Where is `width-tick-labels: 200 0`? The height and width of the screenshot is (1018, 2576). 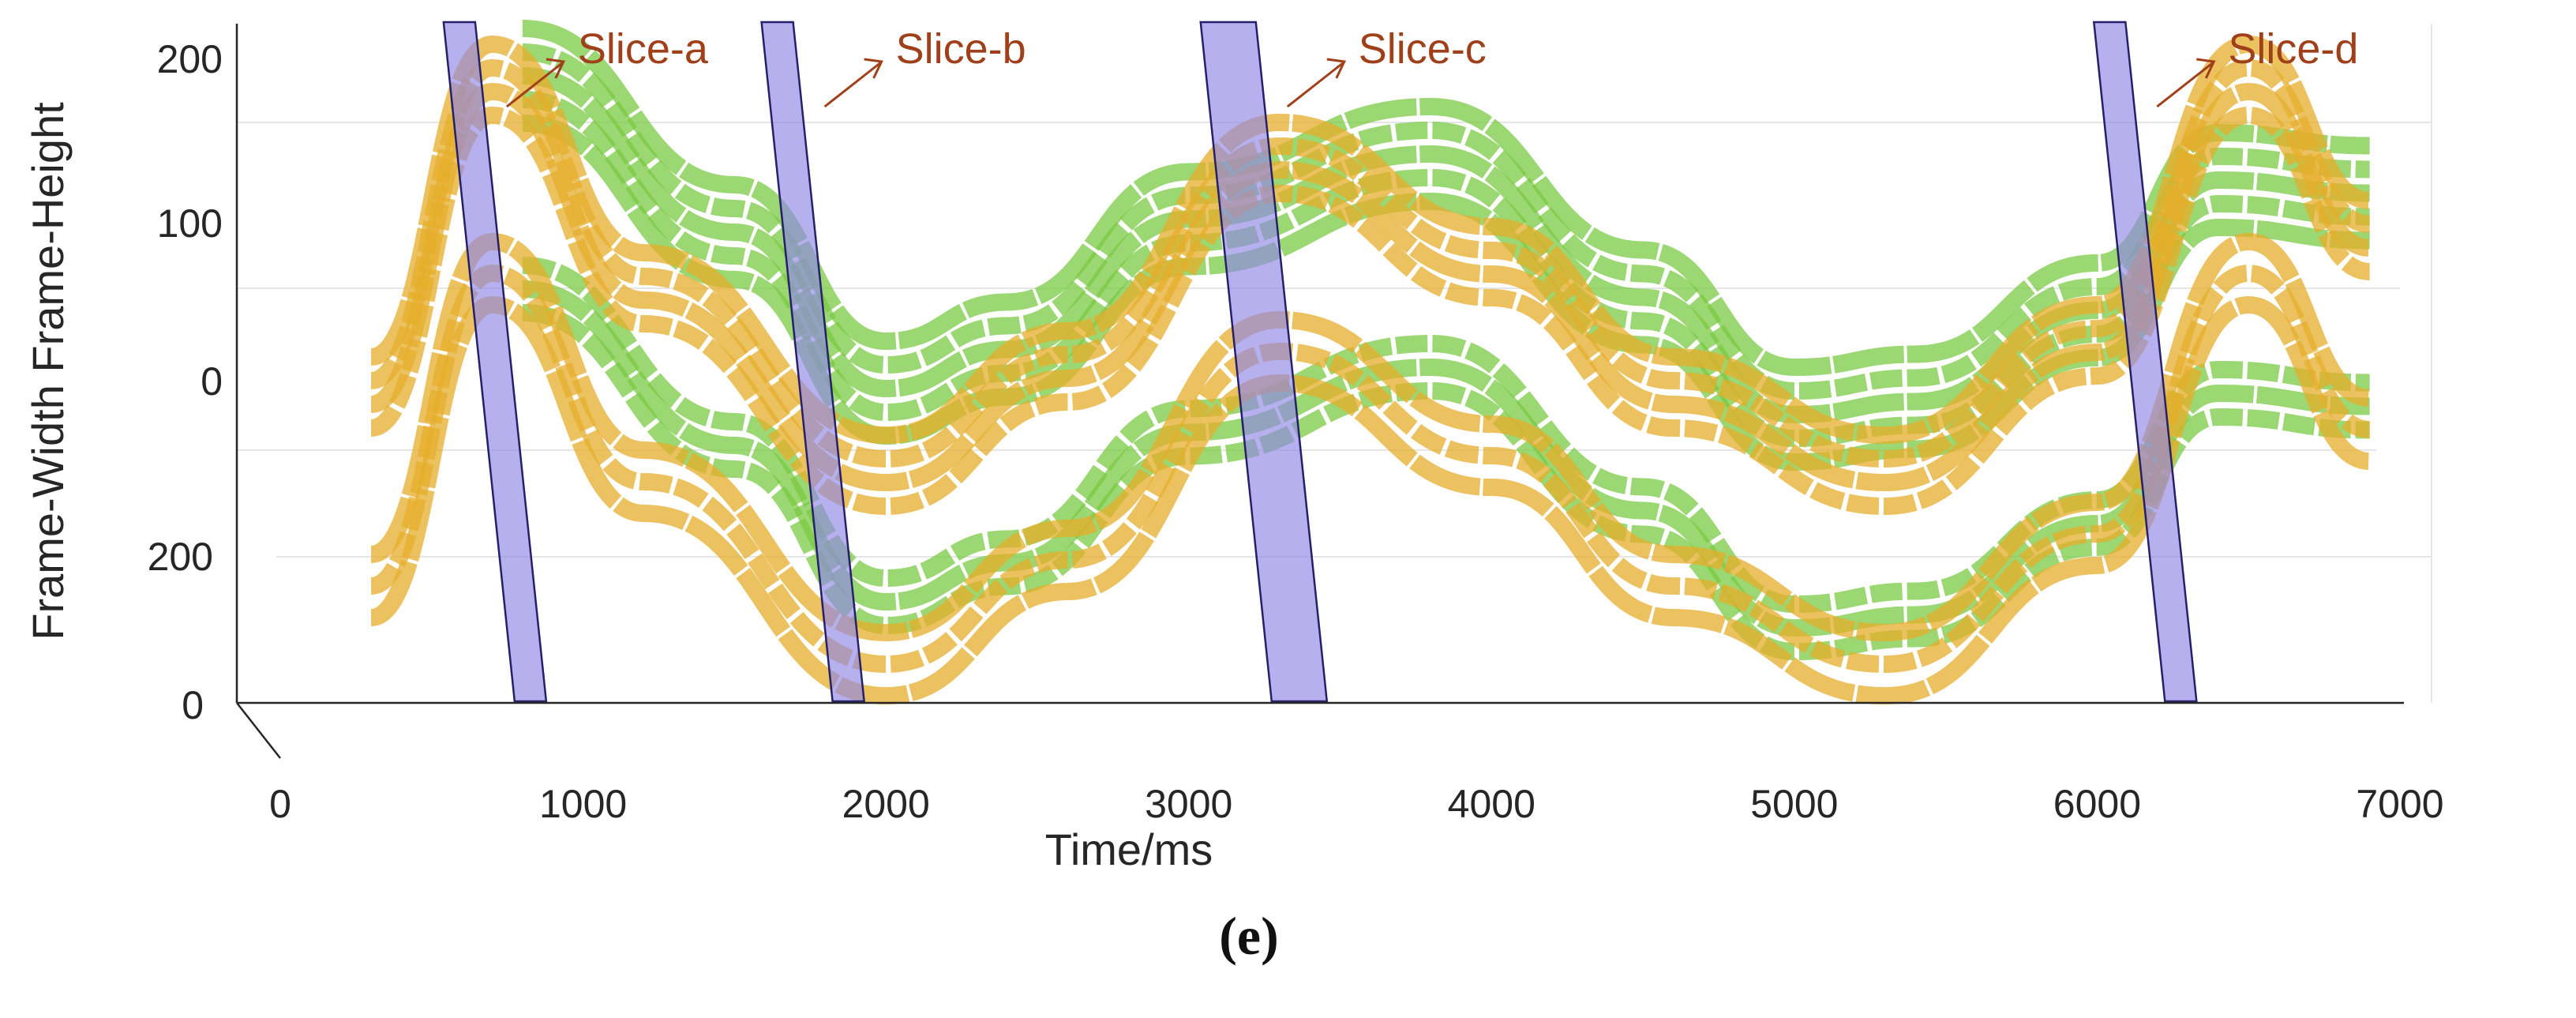
width-tick-labels: 200 0 is located at coordinates (180, 631).